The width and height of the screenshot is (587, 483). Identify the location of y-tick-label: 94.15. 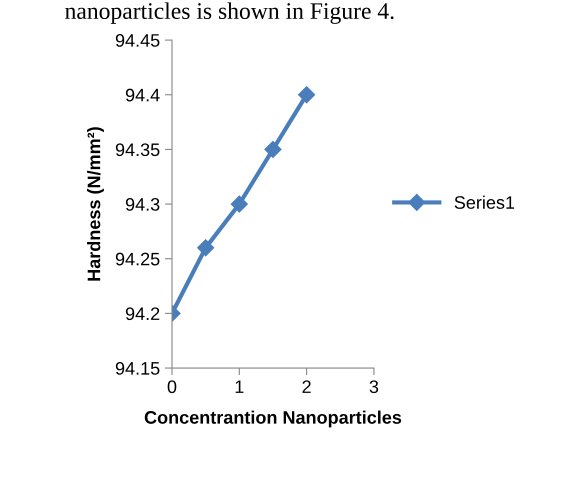
(138, 368).